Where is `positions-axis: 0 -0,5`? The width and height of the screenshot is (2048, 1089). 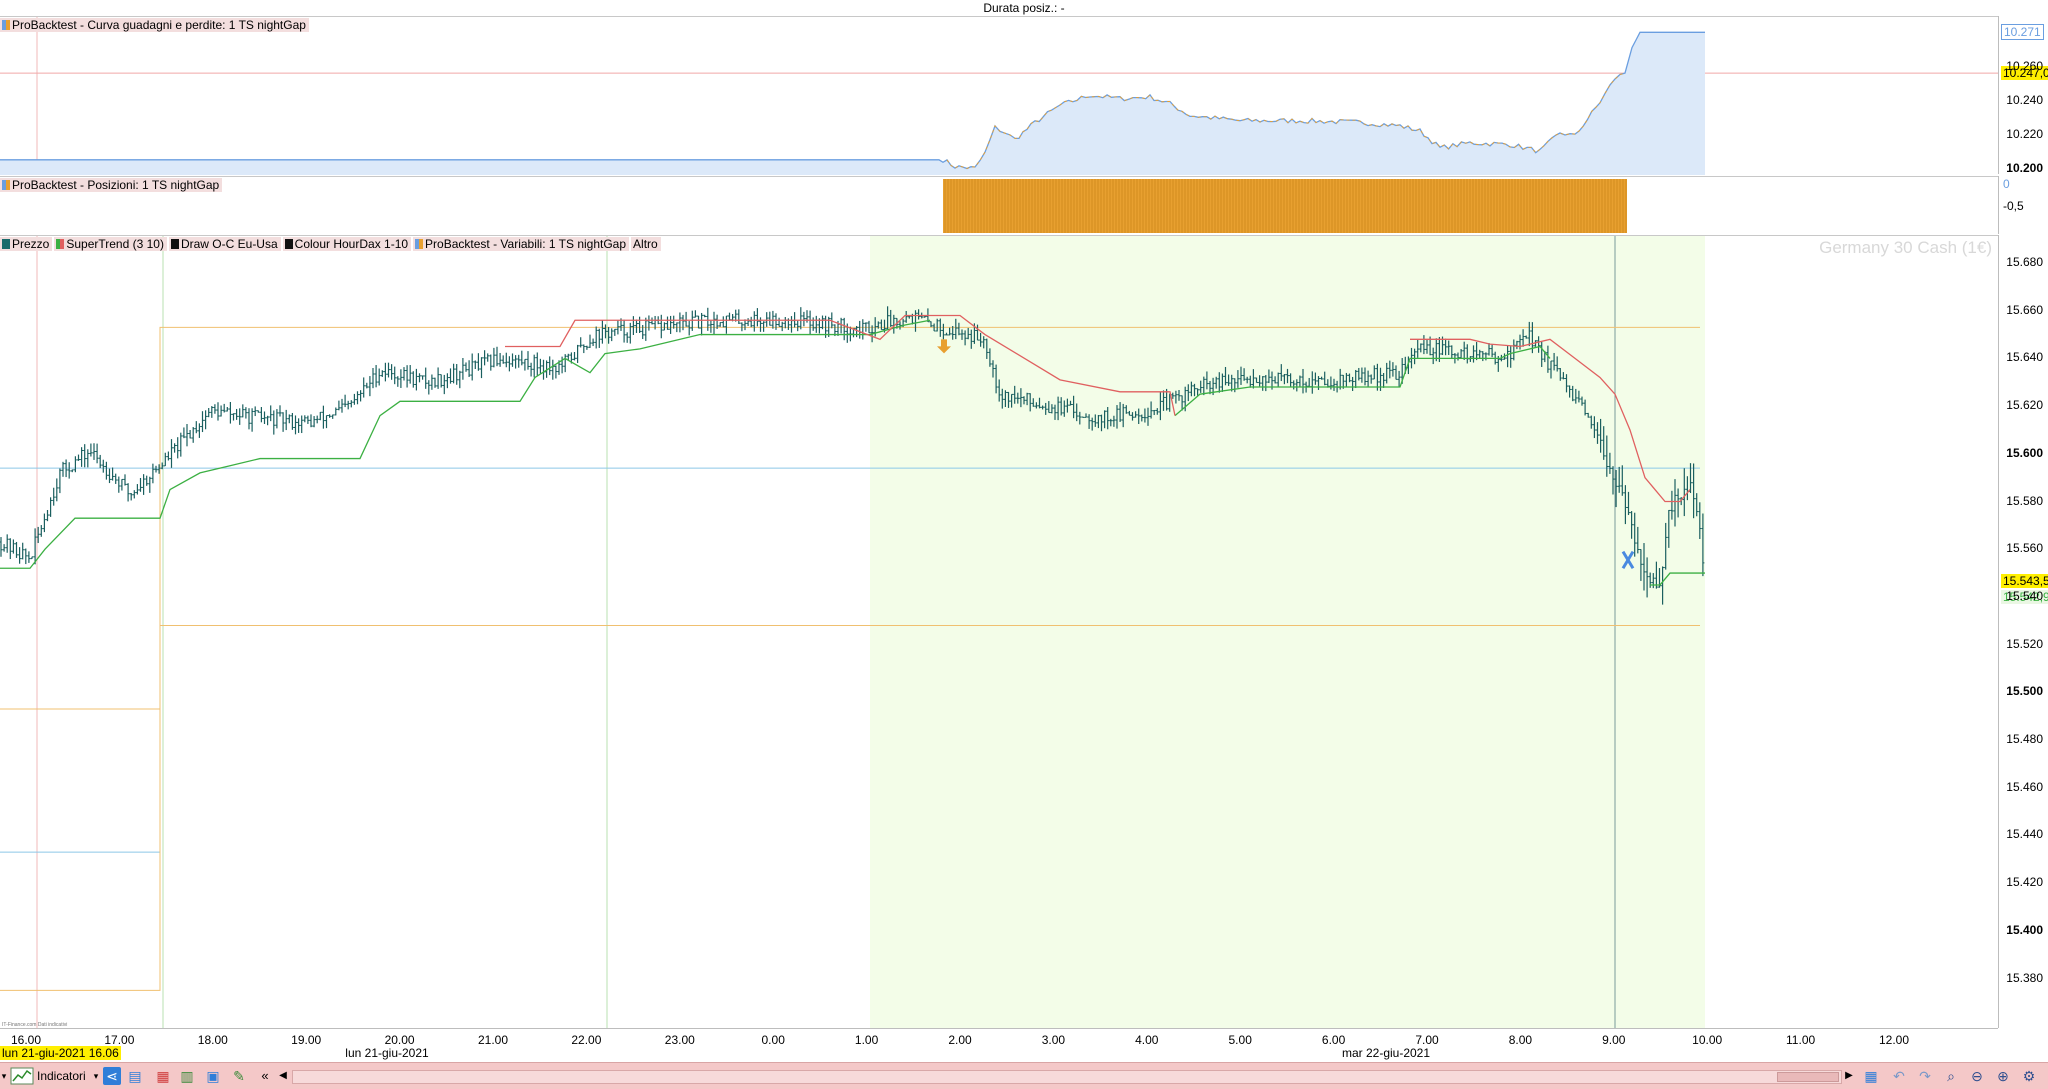
positions-axis: 0 -0,5 is located at coordinates (2023, 205).